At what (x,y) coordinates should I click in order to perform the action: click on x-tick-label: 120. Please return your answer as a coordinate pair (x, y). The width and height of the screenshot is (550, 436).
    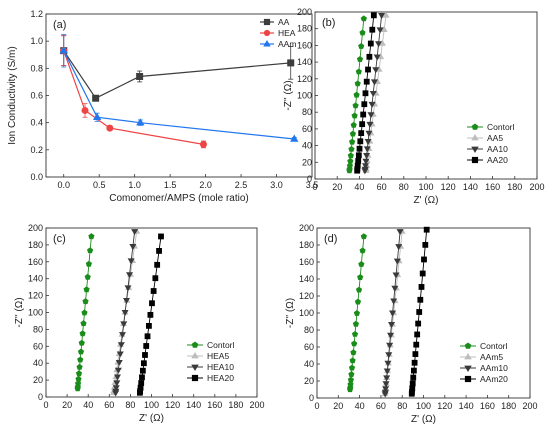
    Looking at the image, I should click on (172, 405).